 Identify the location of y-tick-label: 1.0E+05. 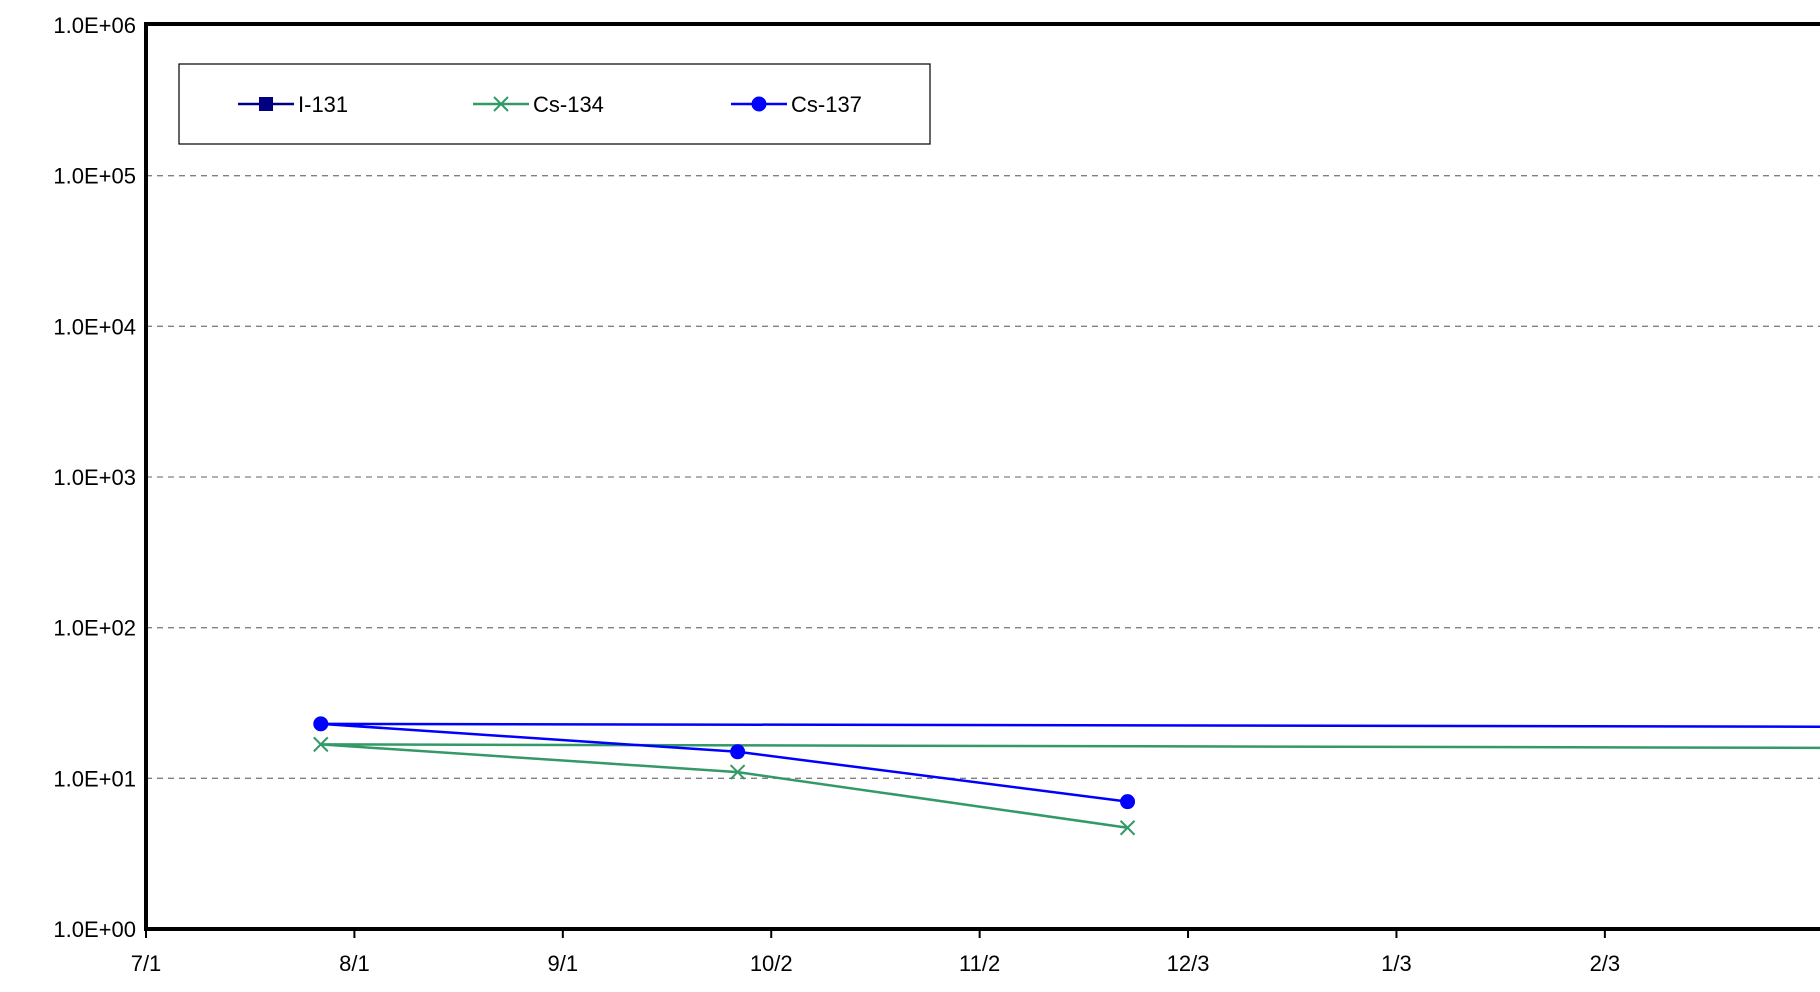
(94, 176).